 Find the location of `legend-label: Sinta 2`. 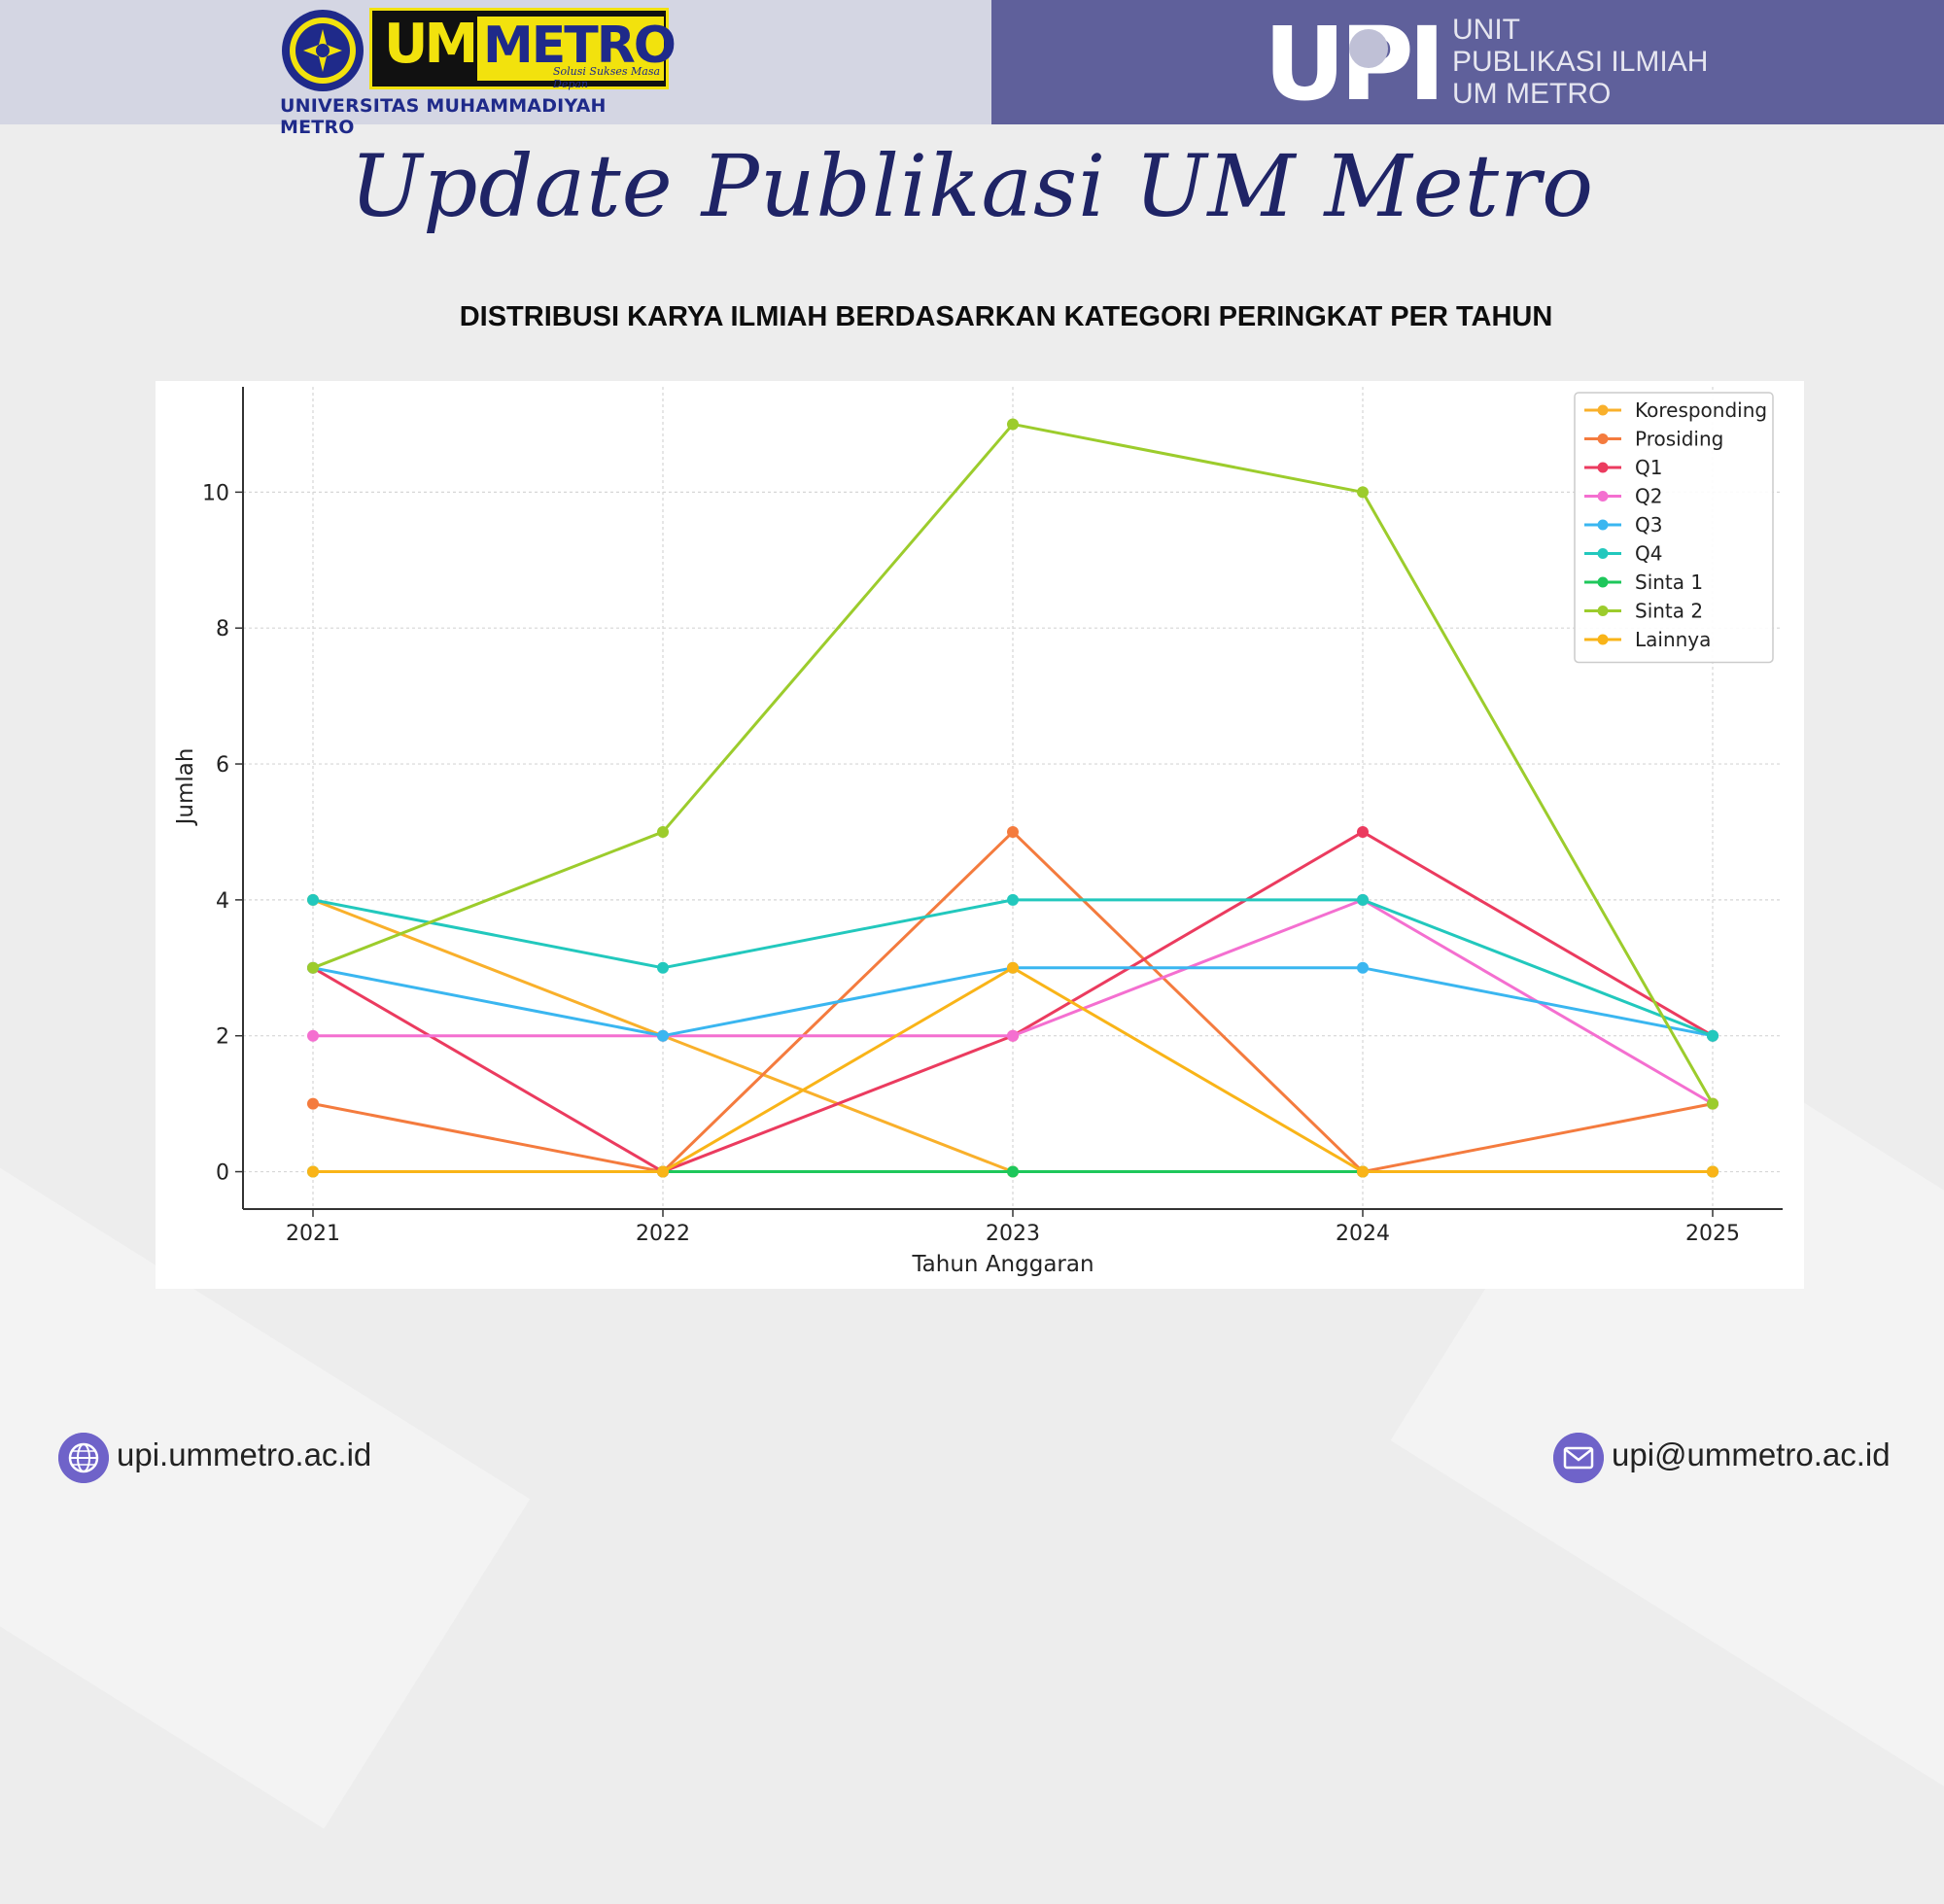

legend-label: Sinta 2 is located at coordinates (1669, 611).